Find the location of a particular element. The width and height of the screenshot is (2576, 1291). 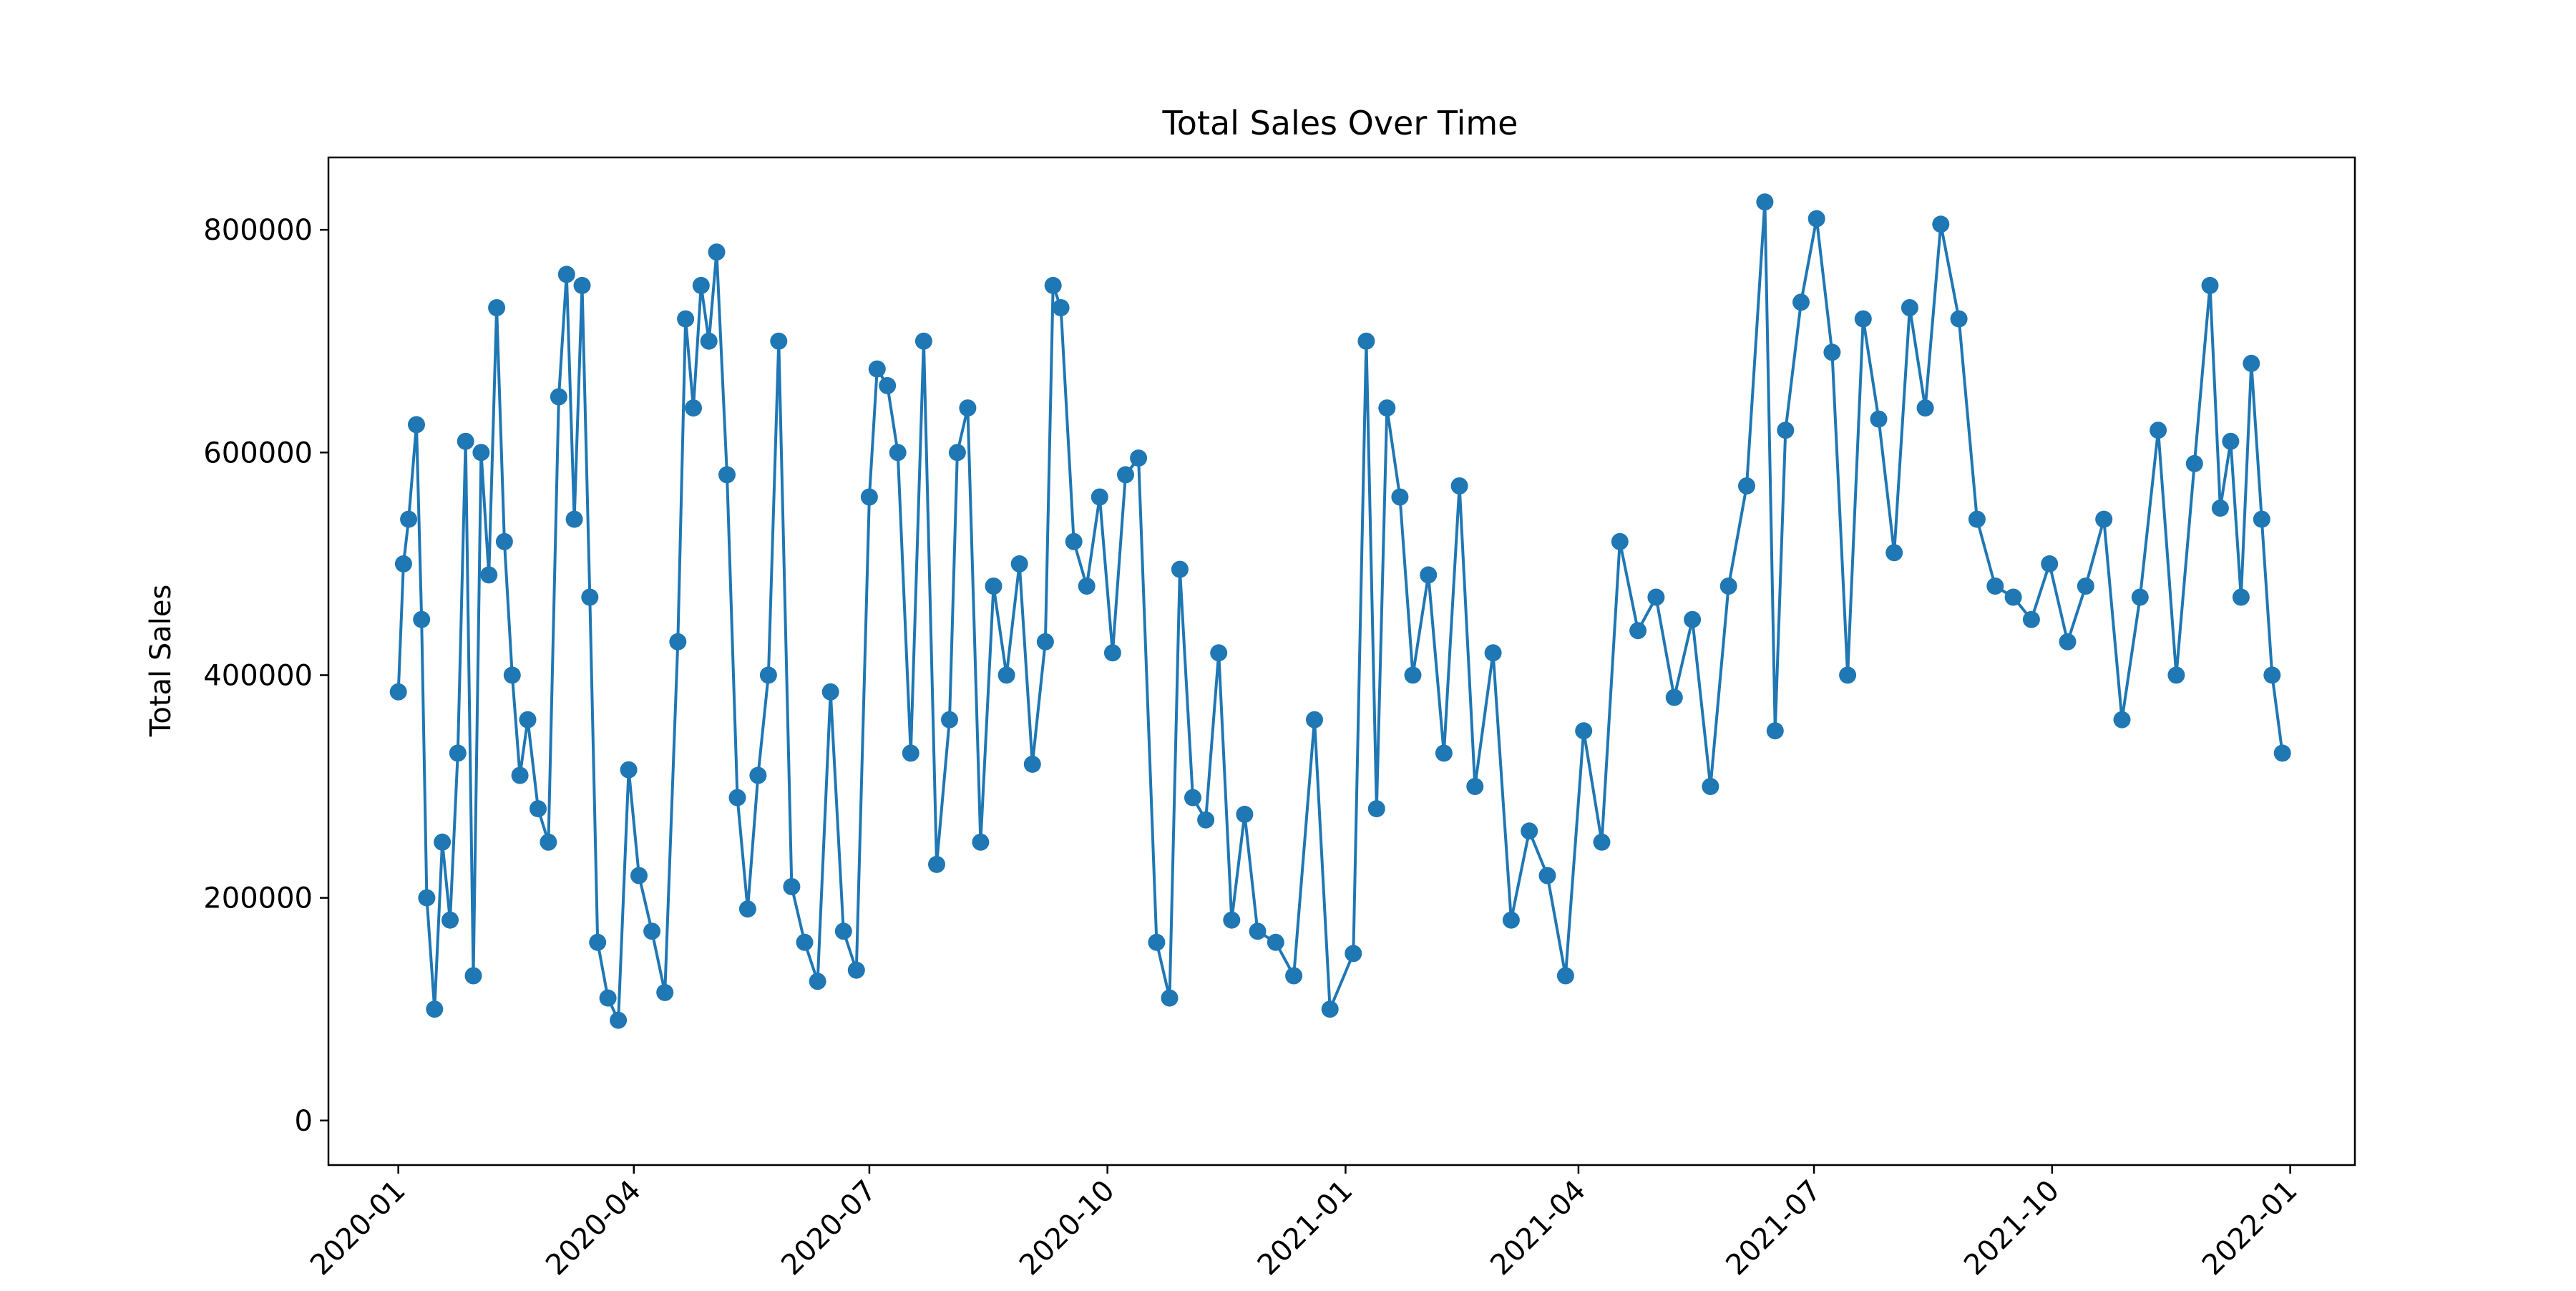

x-tick-label: 2020-10 is located at coordinates (1067, 1228).